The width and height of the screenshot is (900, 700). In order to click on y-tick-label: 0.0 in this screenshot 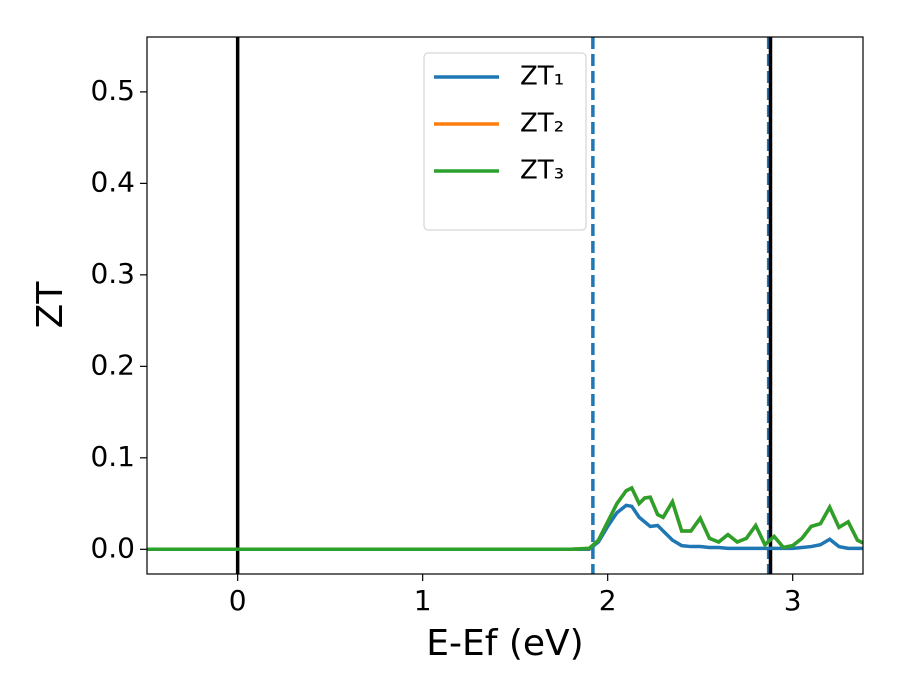, I will do `click(112, 547)`.